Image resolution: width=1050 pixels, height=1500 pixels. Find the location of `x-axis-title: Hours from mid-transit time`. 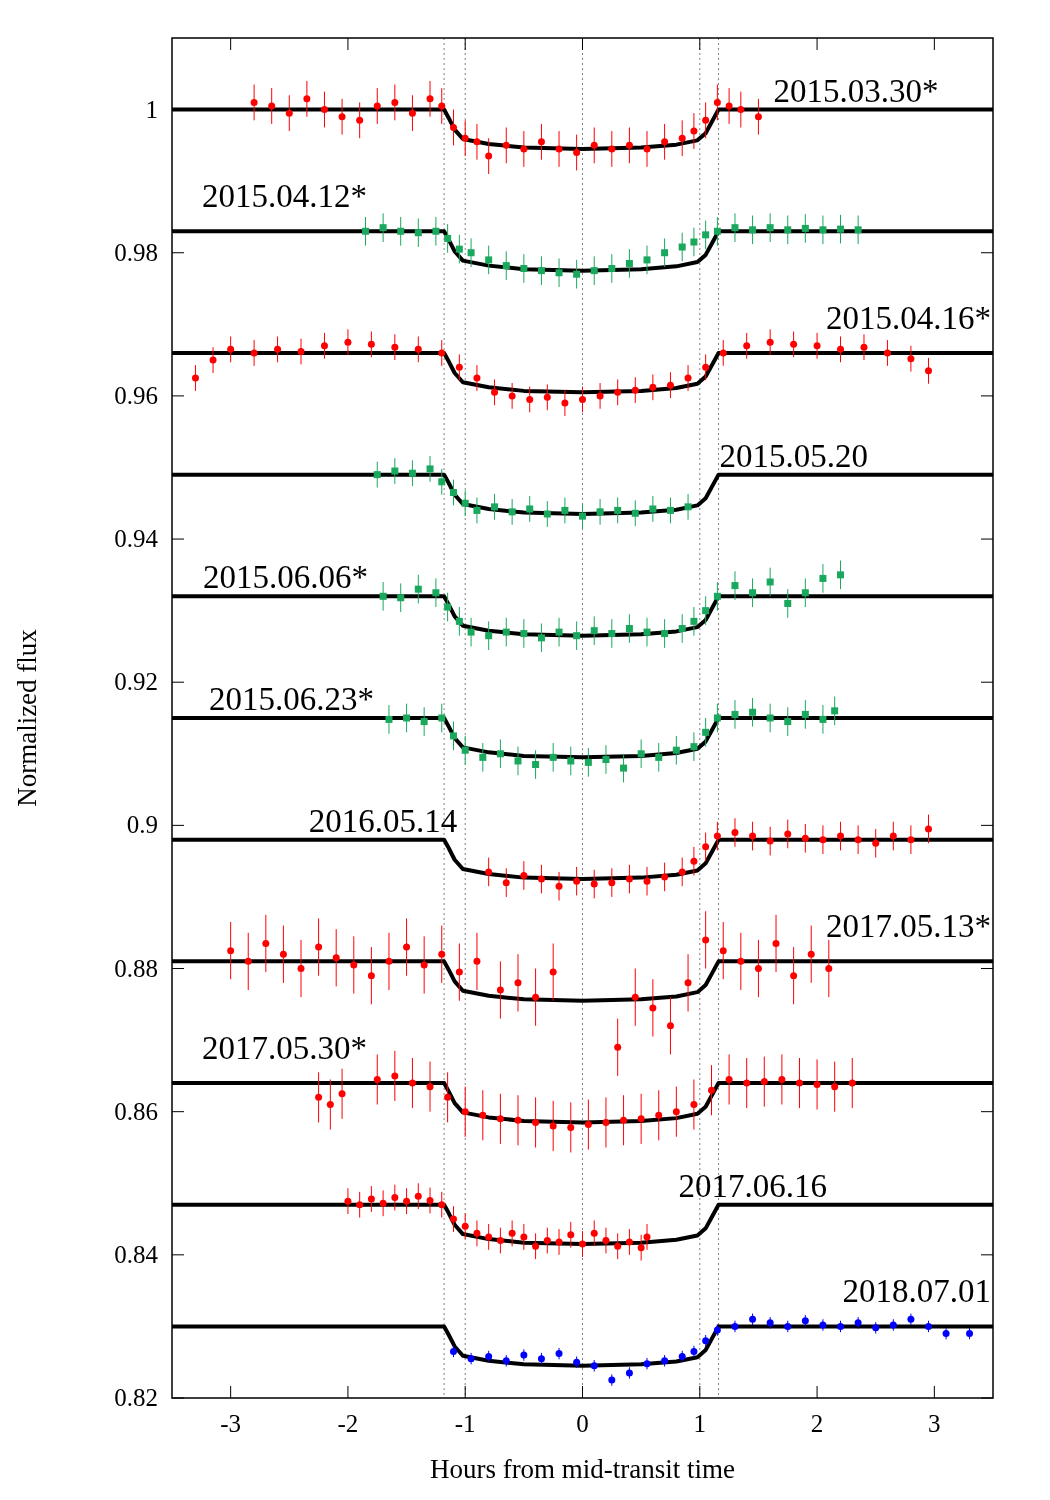

x-axis-title: Hours from mid-transit time is located at coordinates (582, 1469).